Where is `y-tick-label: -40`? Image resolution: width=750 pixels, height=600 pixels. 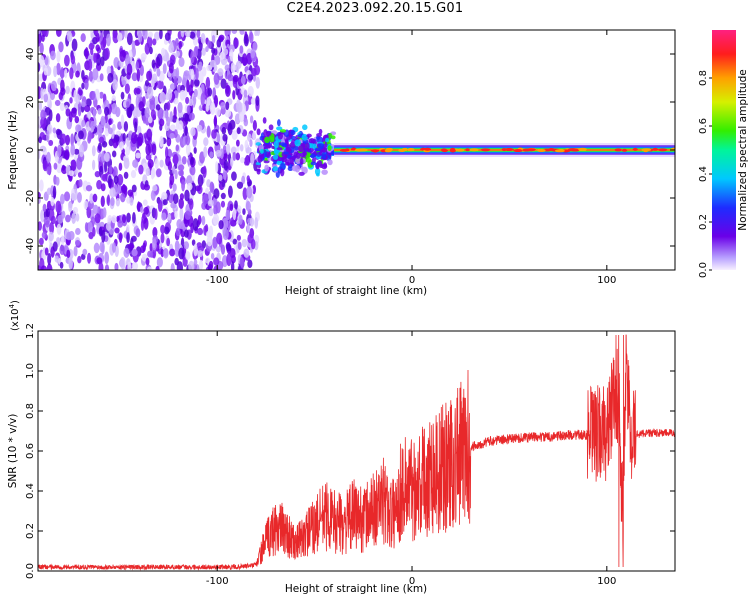 y-tick-label: -40 is located at coordinates (30, 246).